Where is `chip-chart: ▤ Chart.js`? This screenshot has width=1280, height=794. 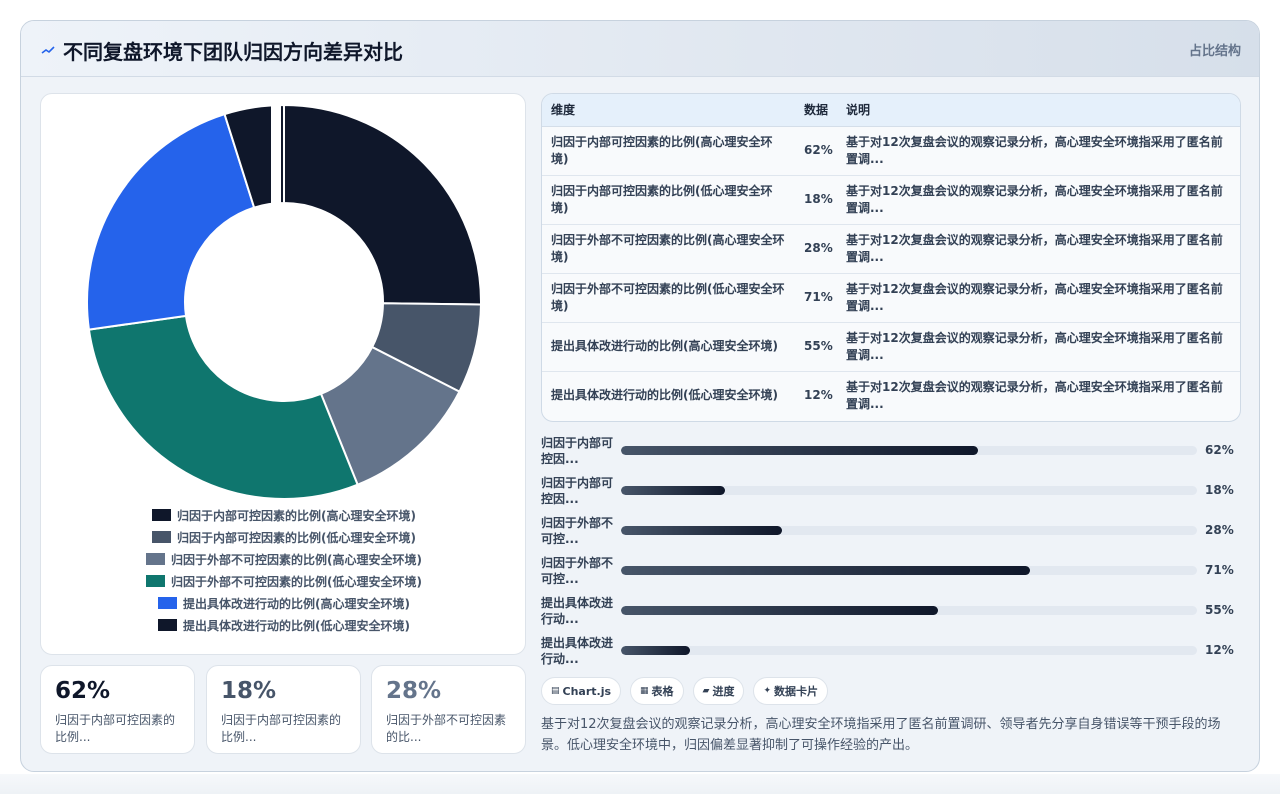
chip-chart: ▤ Chart.js is located at coordinates (581, 691).